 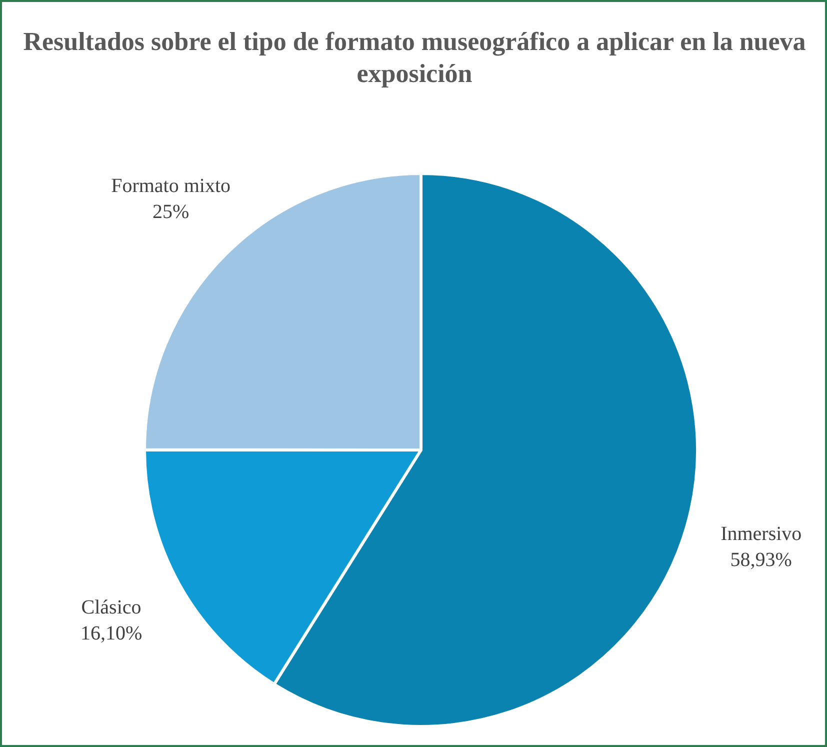 What do you see at coordinates (111, 633) in the screenshot?
I see `data-label: 16,10%` at bounding box center [111, 633].